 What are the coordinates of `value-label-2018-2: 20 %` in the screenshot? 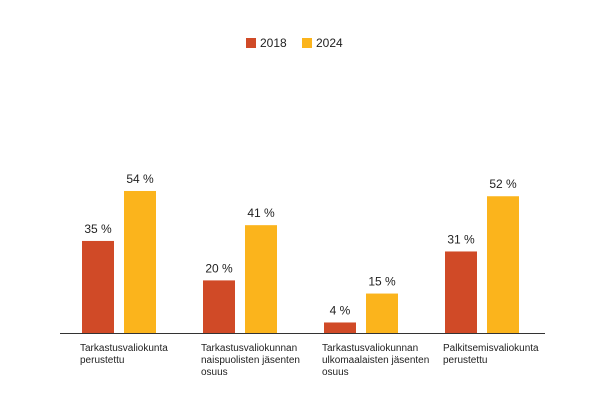 It's located at (219, 268).